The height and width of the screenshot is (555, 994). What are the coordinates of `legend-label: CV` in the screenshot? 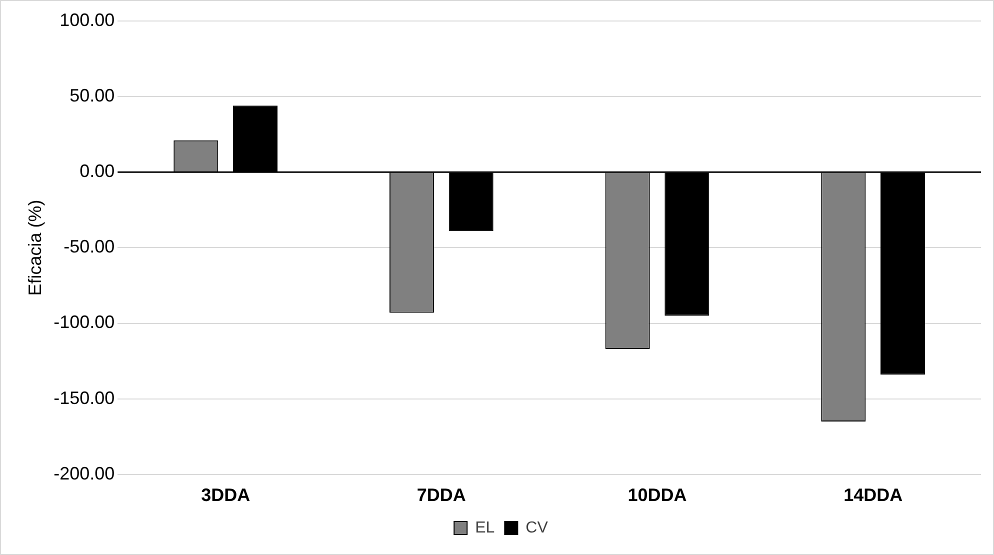 It's located at (537, 527).